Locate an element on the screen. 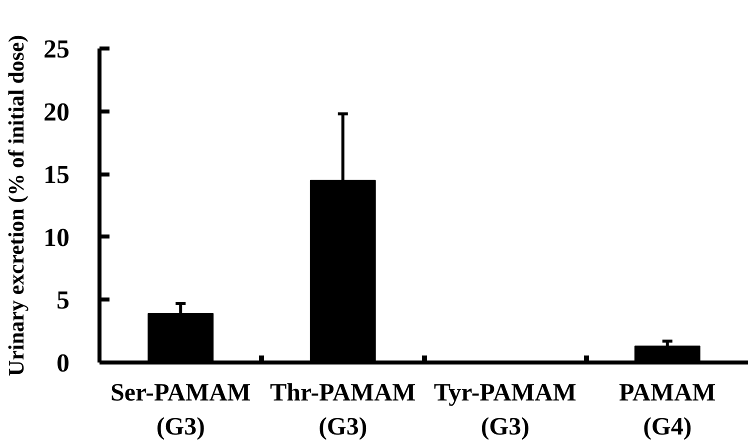 This screenshot has height=443, width=748. x-tick-label: Ser-PAMAM (G3) is located at coordinates (180, 410).